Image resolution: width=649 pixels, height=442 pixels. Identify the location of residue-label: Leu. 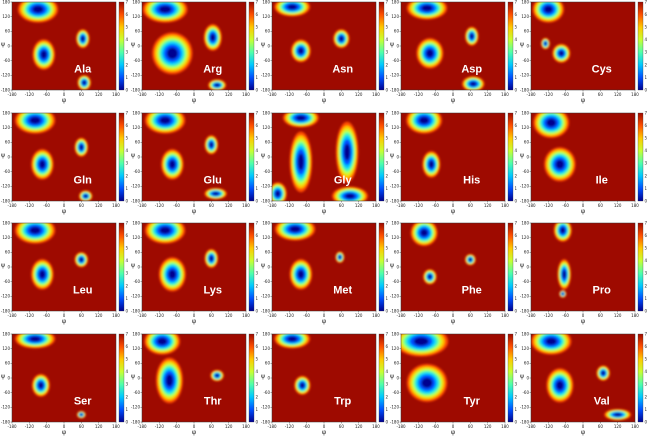
(83, 290).